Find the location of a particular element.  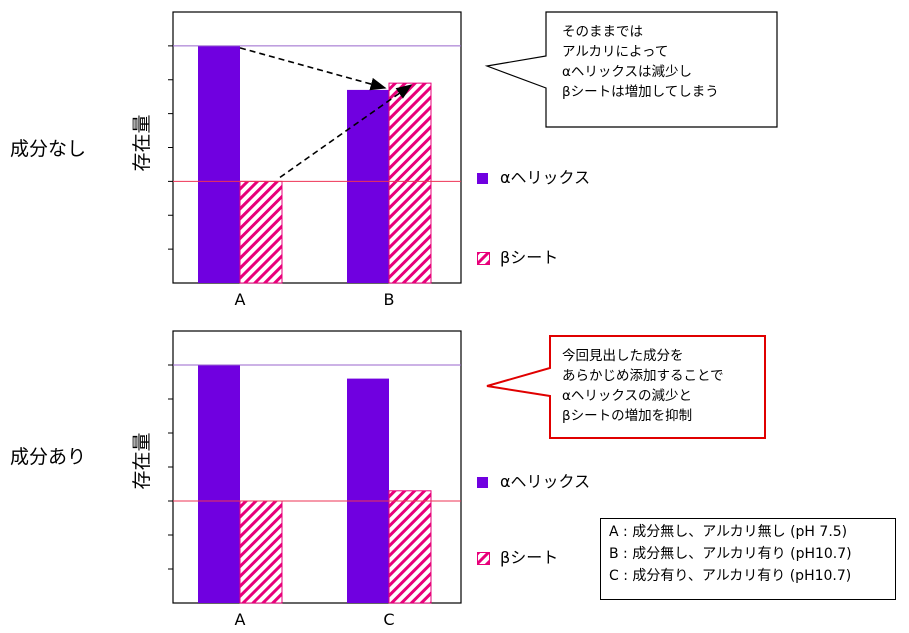

legend-bottom-alpha: αヘリックス is located at coordinates (533, 480).